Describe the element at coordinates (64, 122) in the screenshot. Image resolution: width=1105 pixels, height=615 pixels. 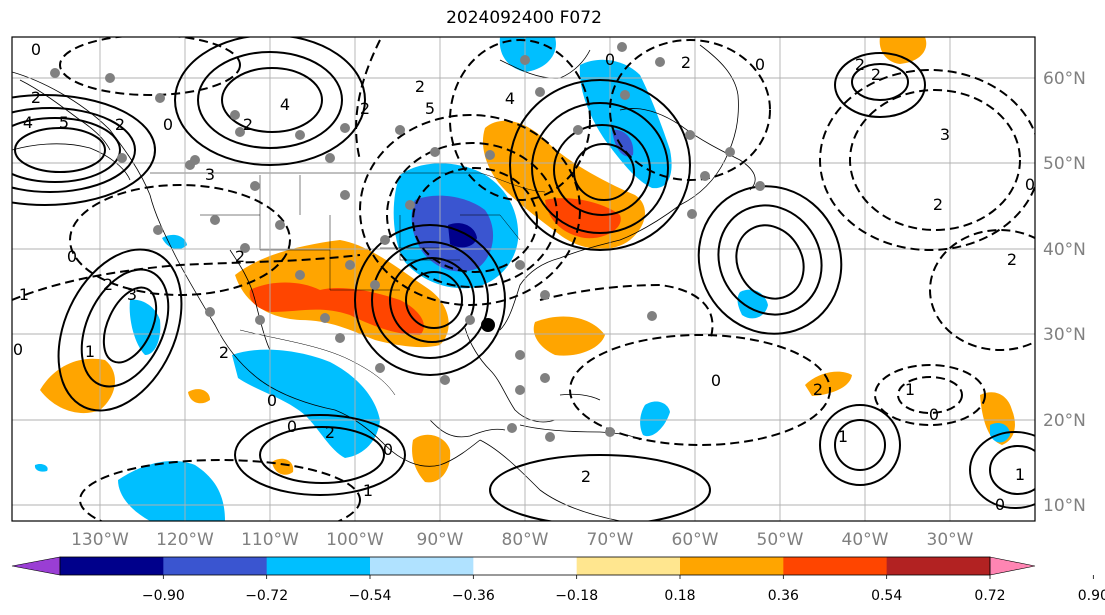
I see `contour-value-label: 5` at that location.